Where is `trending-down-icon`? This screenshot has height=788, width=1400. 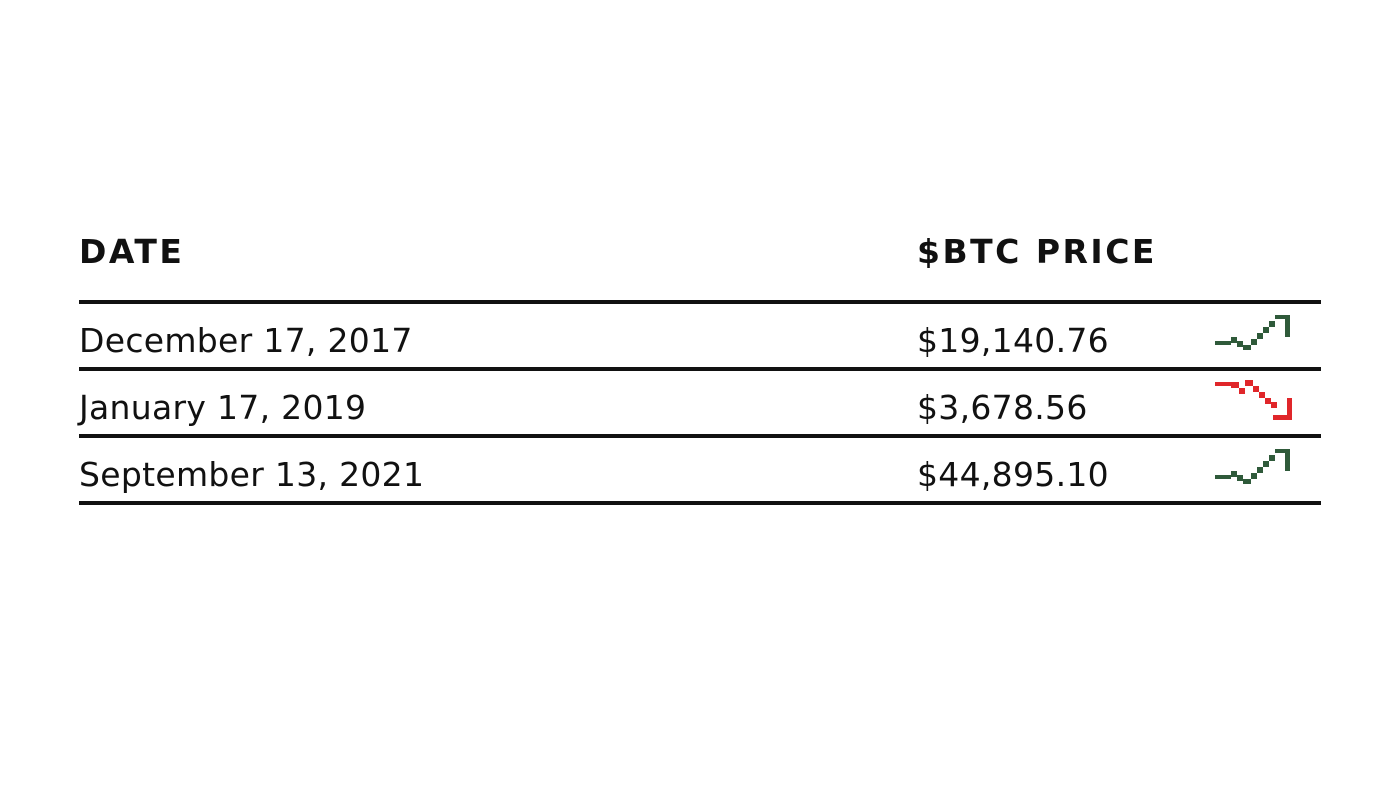
trending-down-icon is located at coordinates (1254, 400).